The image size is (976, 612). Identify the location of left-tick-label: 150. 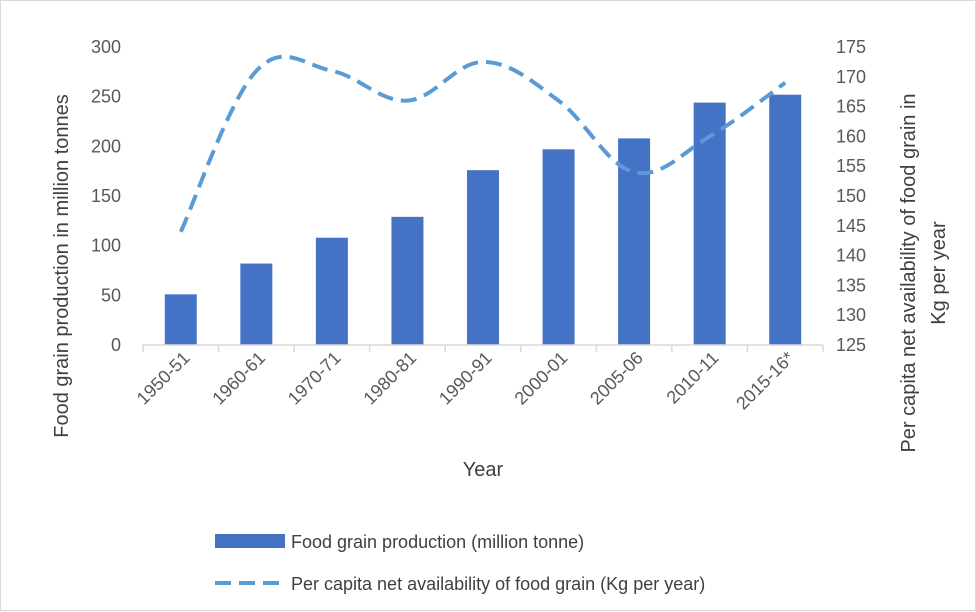
(106, 196).